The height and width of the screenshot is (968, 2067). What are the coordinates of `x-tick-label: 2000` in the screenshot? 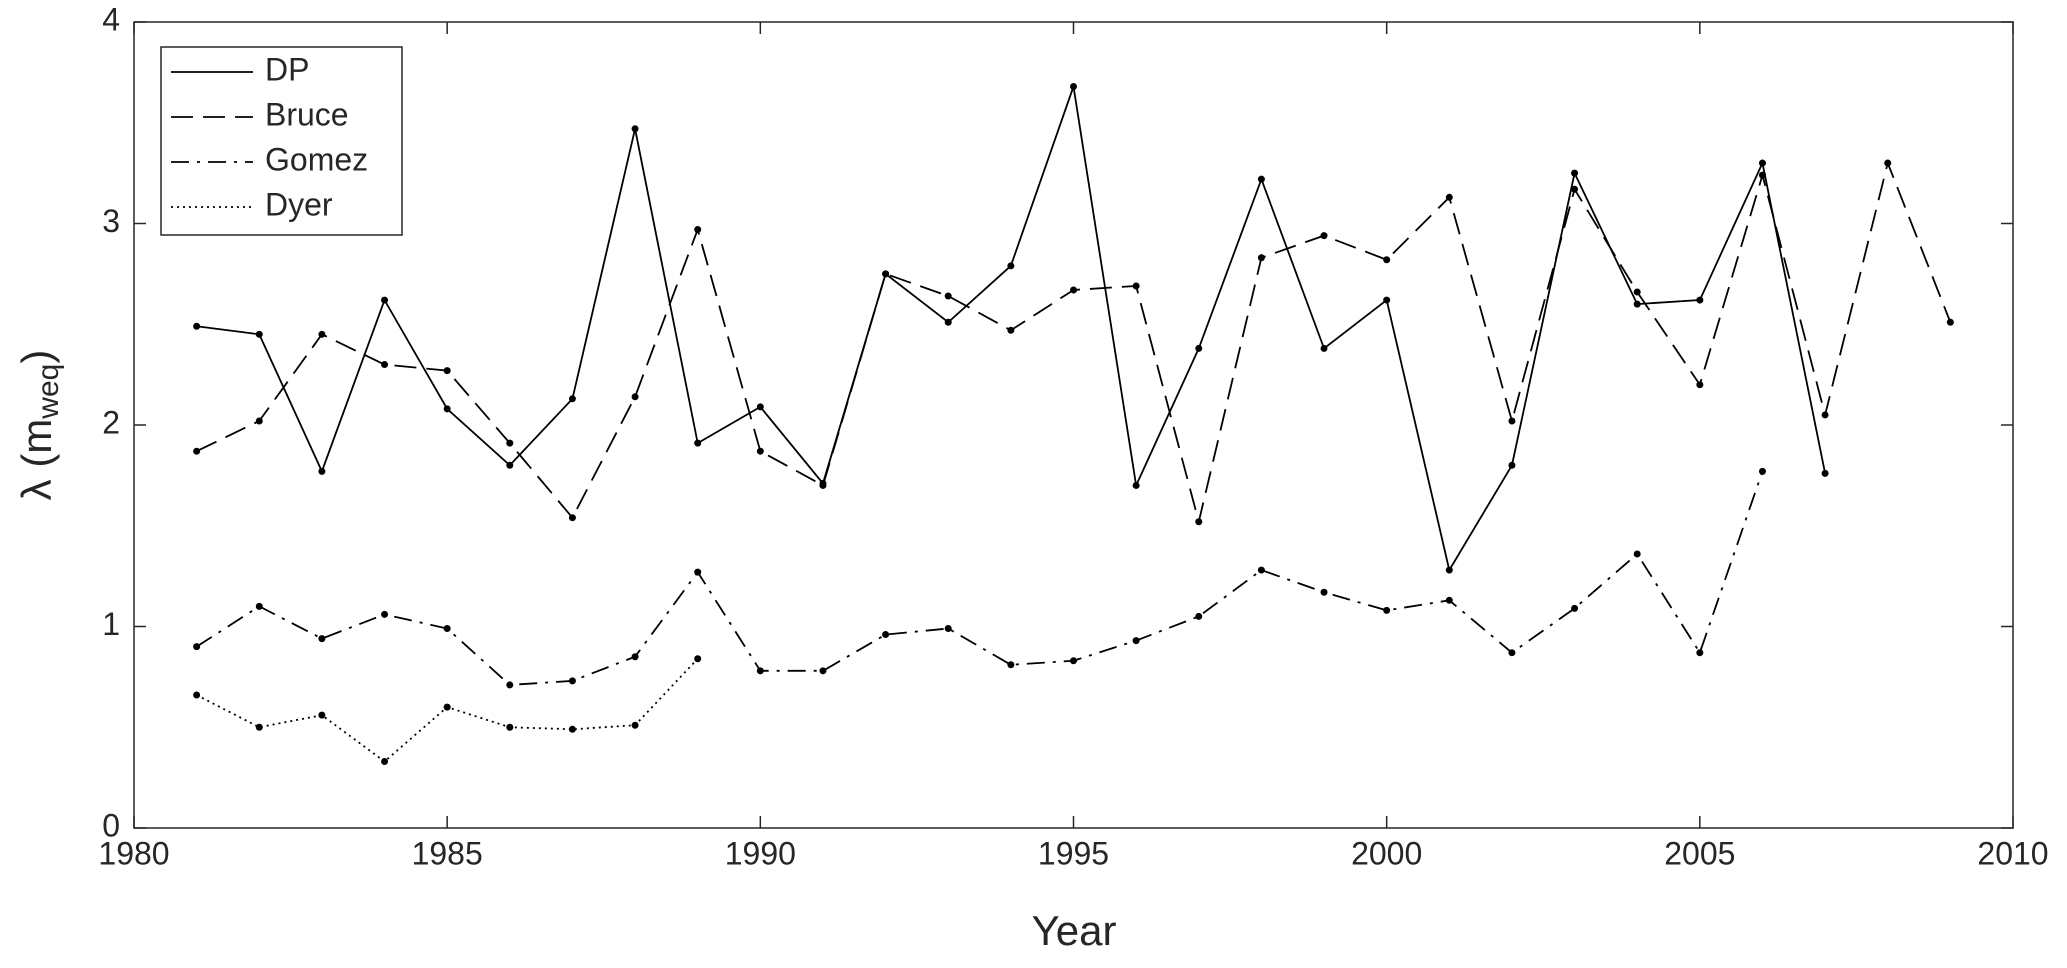 It's located at (1386, 853).